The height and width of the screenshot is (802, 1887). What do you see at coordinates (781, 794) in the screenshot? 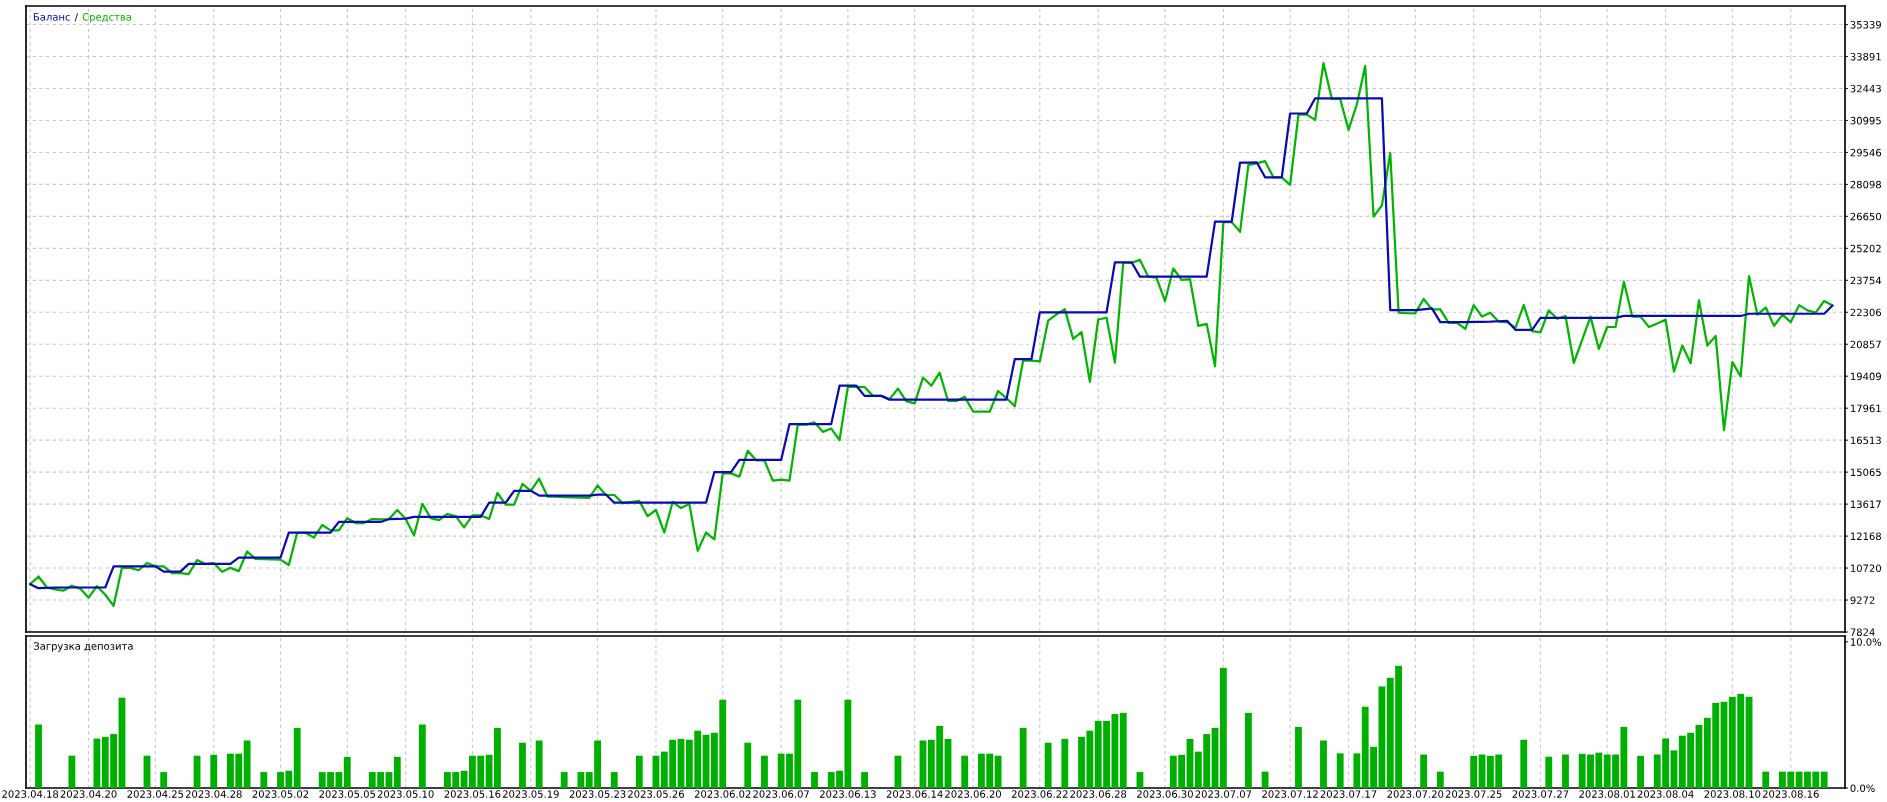
I see `x-tick-label: 2023.06.07` at bounding box center [781, 794].